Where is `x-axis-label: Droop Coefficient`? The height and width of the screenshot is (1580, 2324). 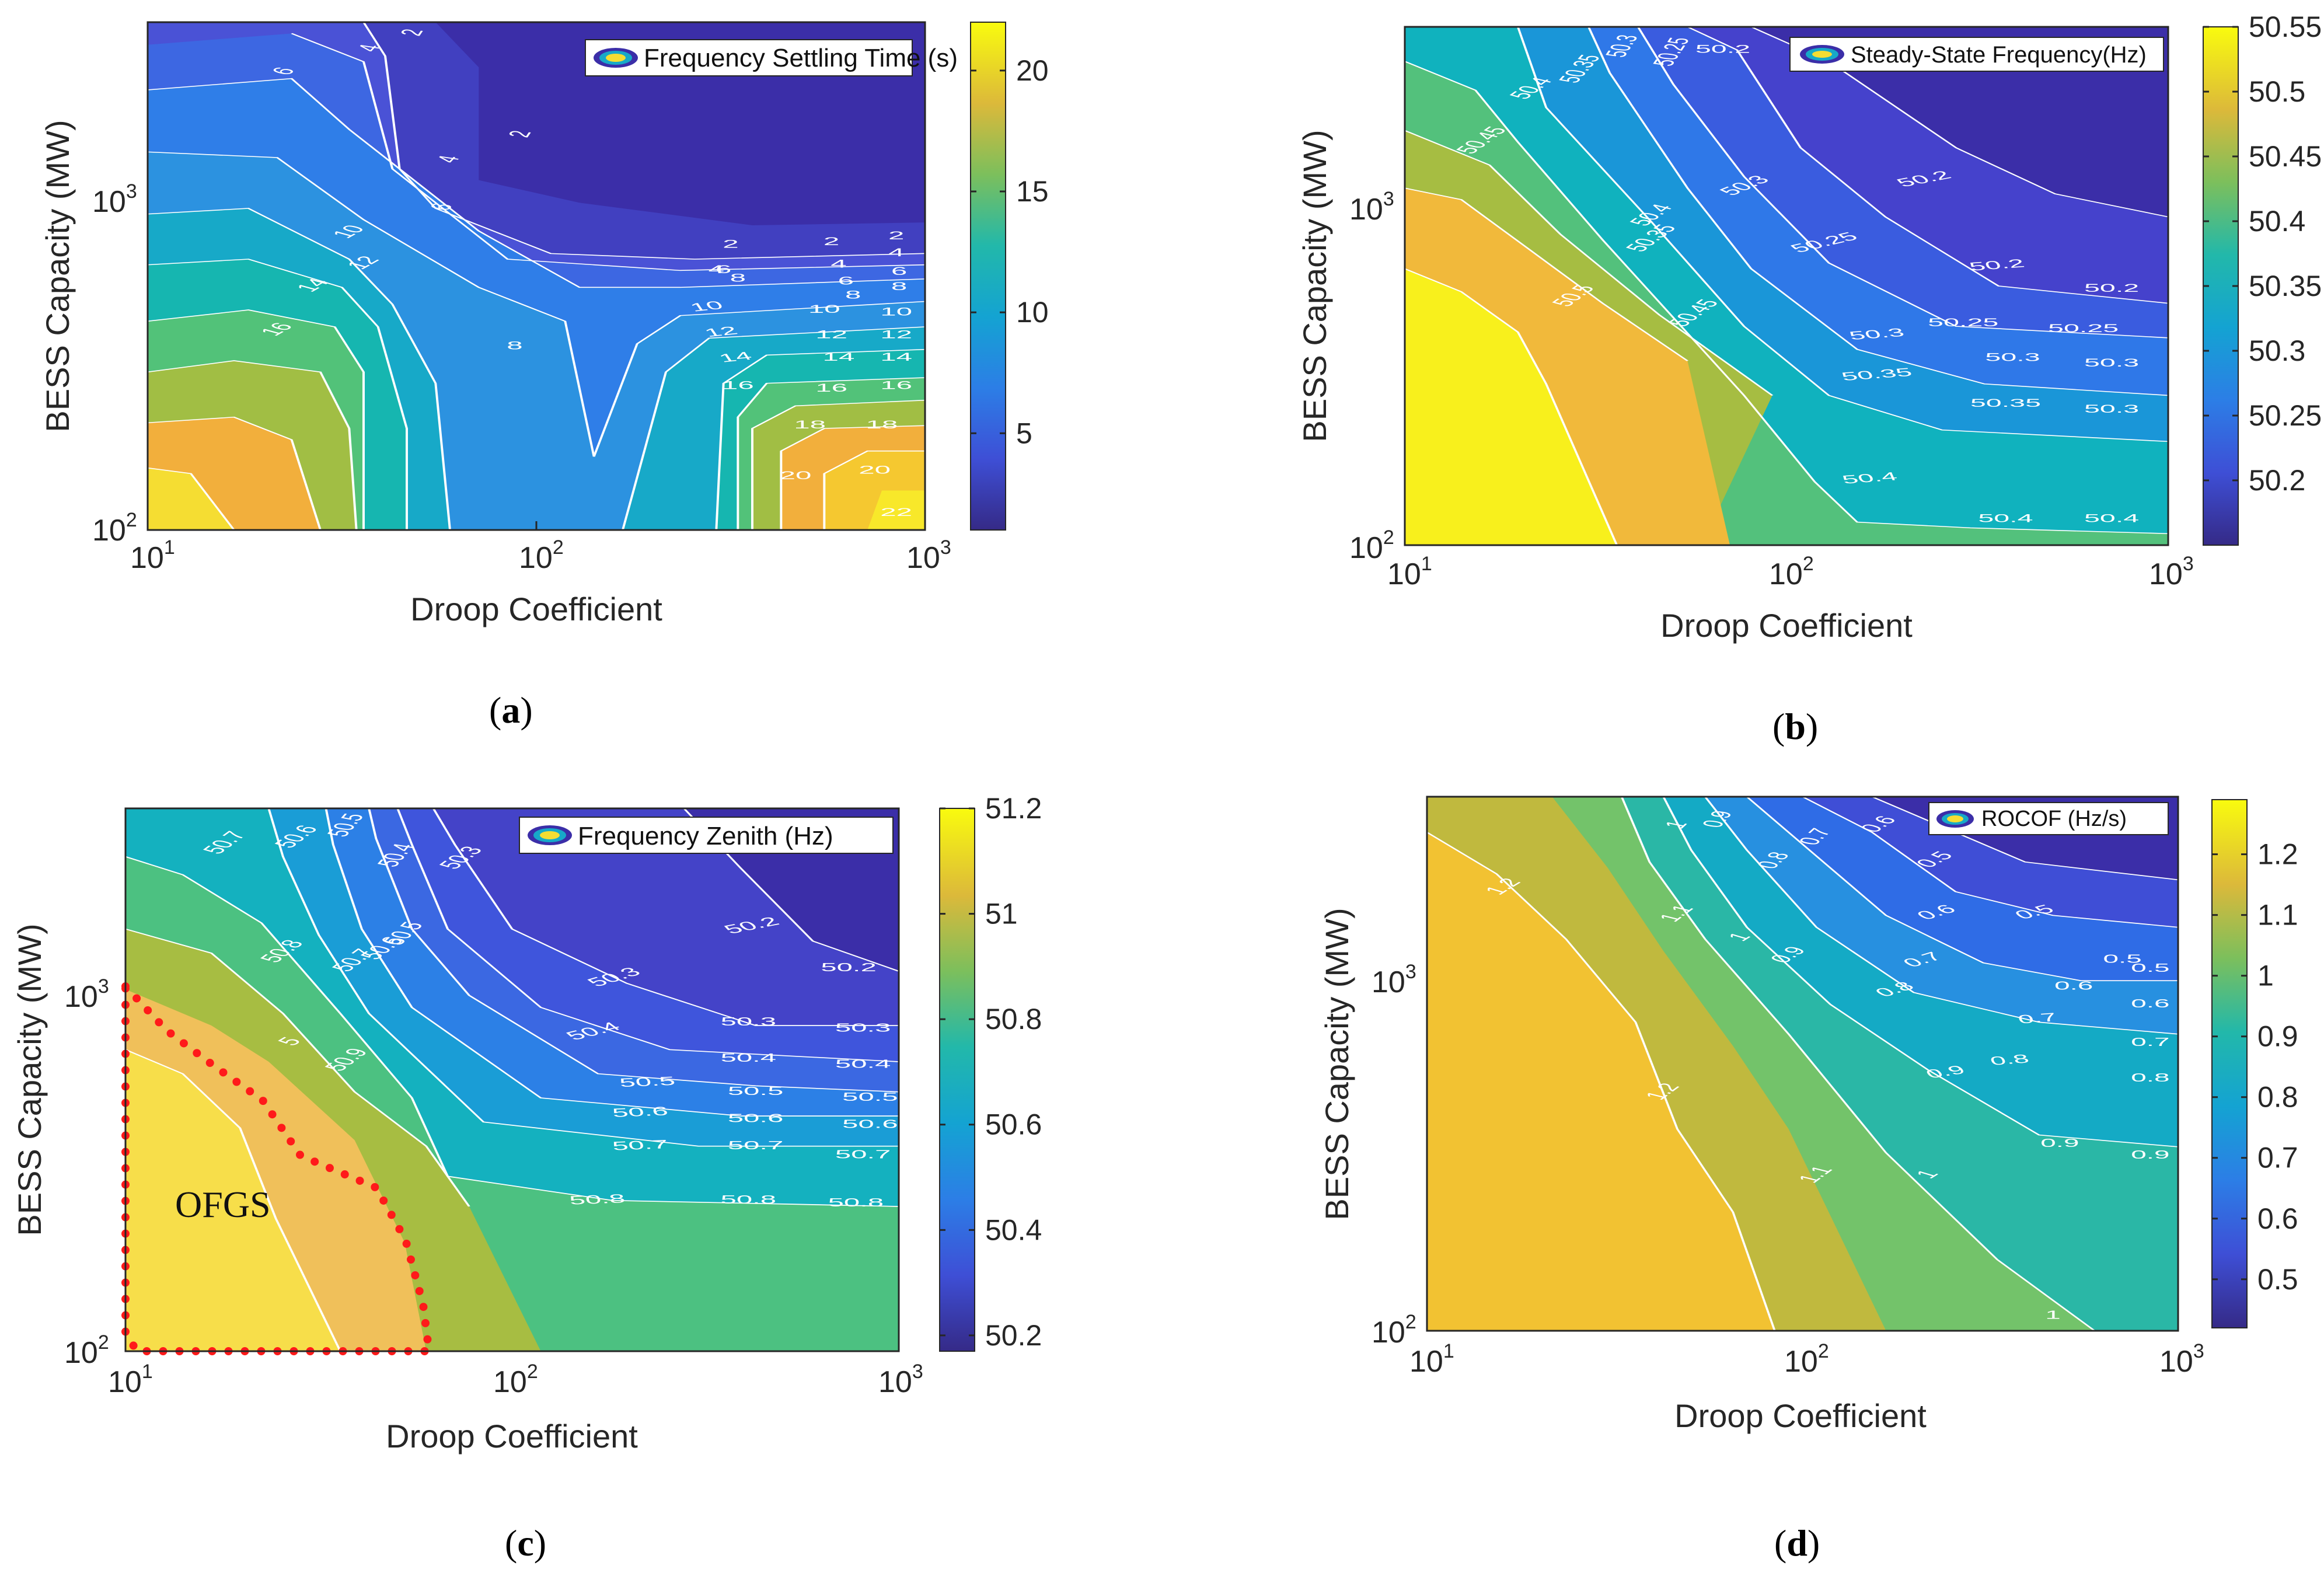 x-axis-label: Droop Coefficient is located at coordinates (536, 609).